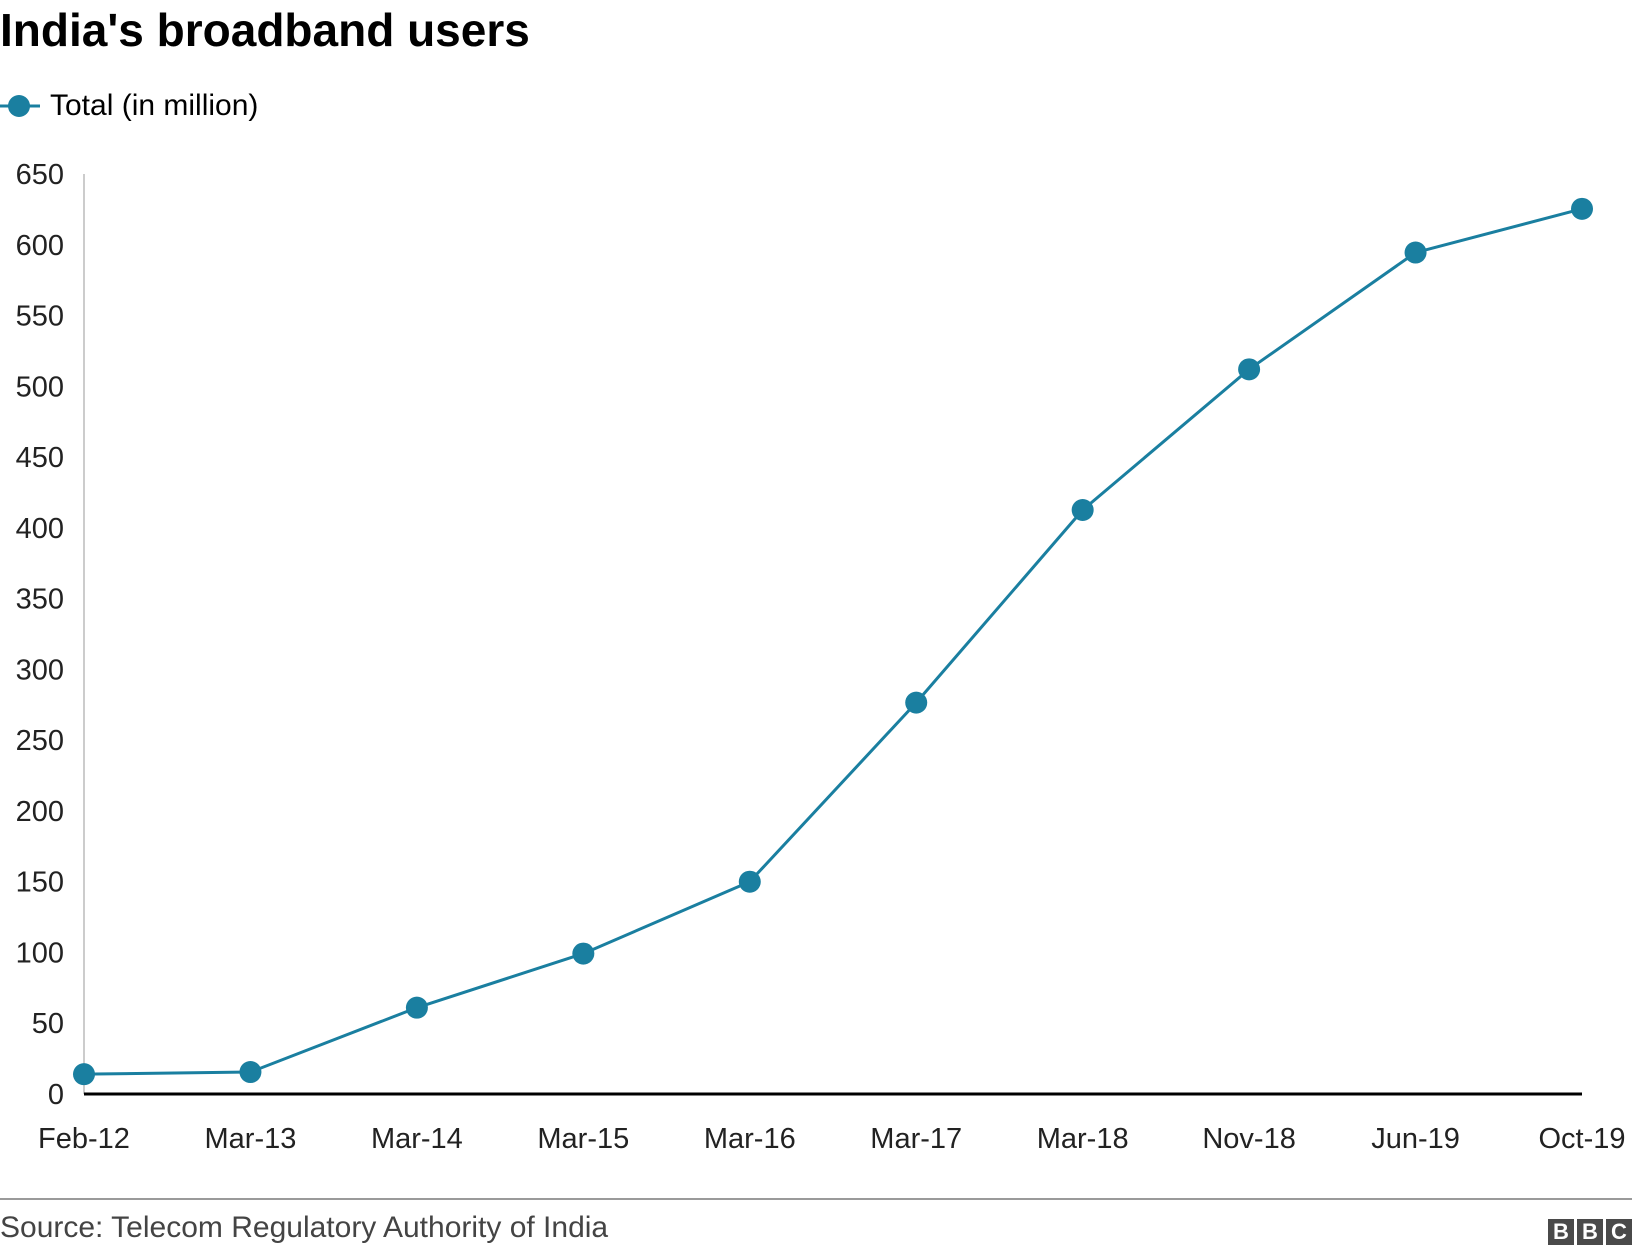 This screenshot has width=1632, height=1254. What do you see at coordinates (251, 1136) in the screenshot?
I see `x-tick-label: Mar-13` at bounding box center [251, 1136].